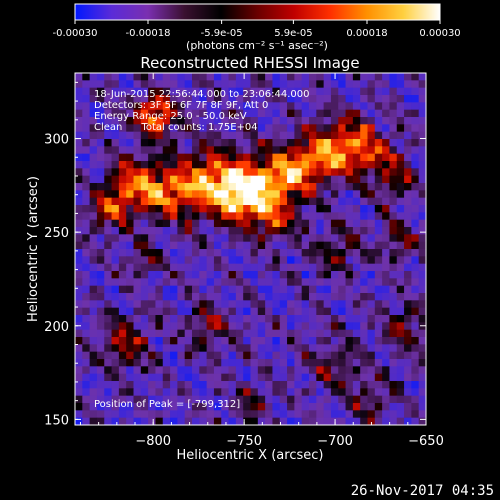  I want to click on x-axis-label: Heliocentric X (arcsec), so click(250, 455).